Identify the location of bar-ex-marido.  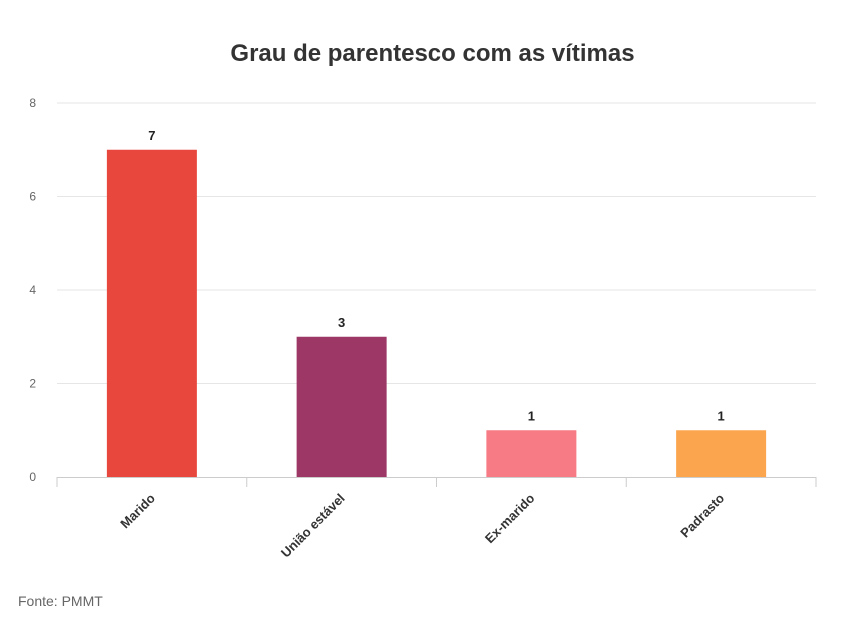
(531, 453).